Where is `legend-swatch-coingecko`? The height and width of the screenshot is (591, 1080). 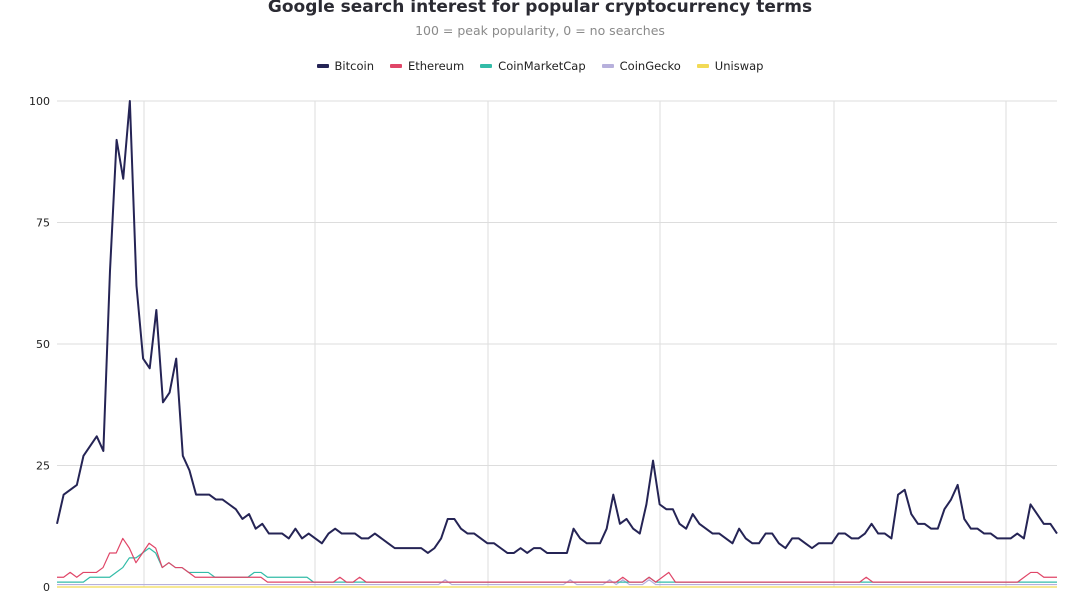 legend-swatch-coingecko is located at coordinates (607, 66).